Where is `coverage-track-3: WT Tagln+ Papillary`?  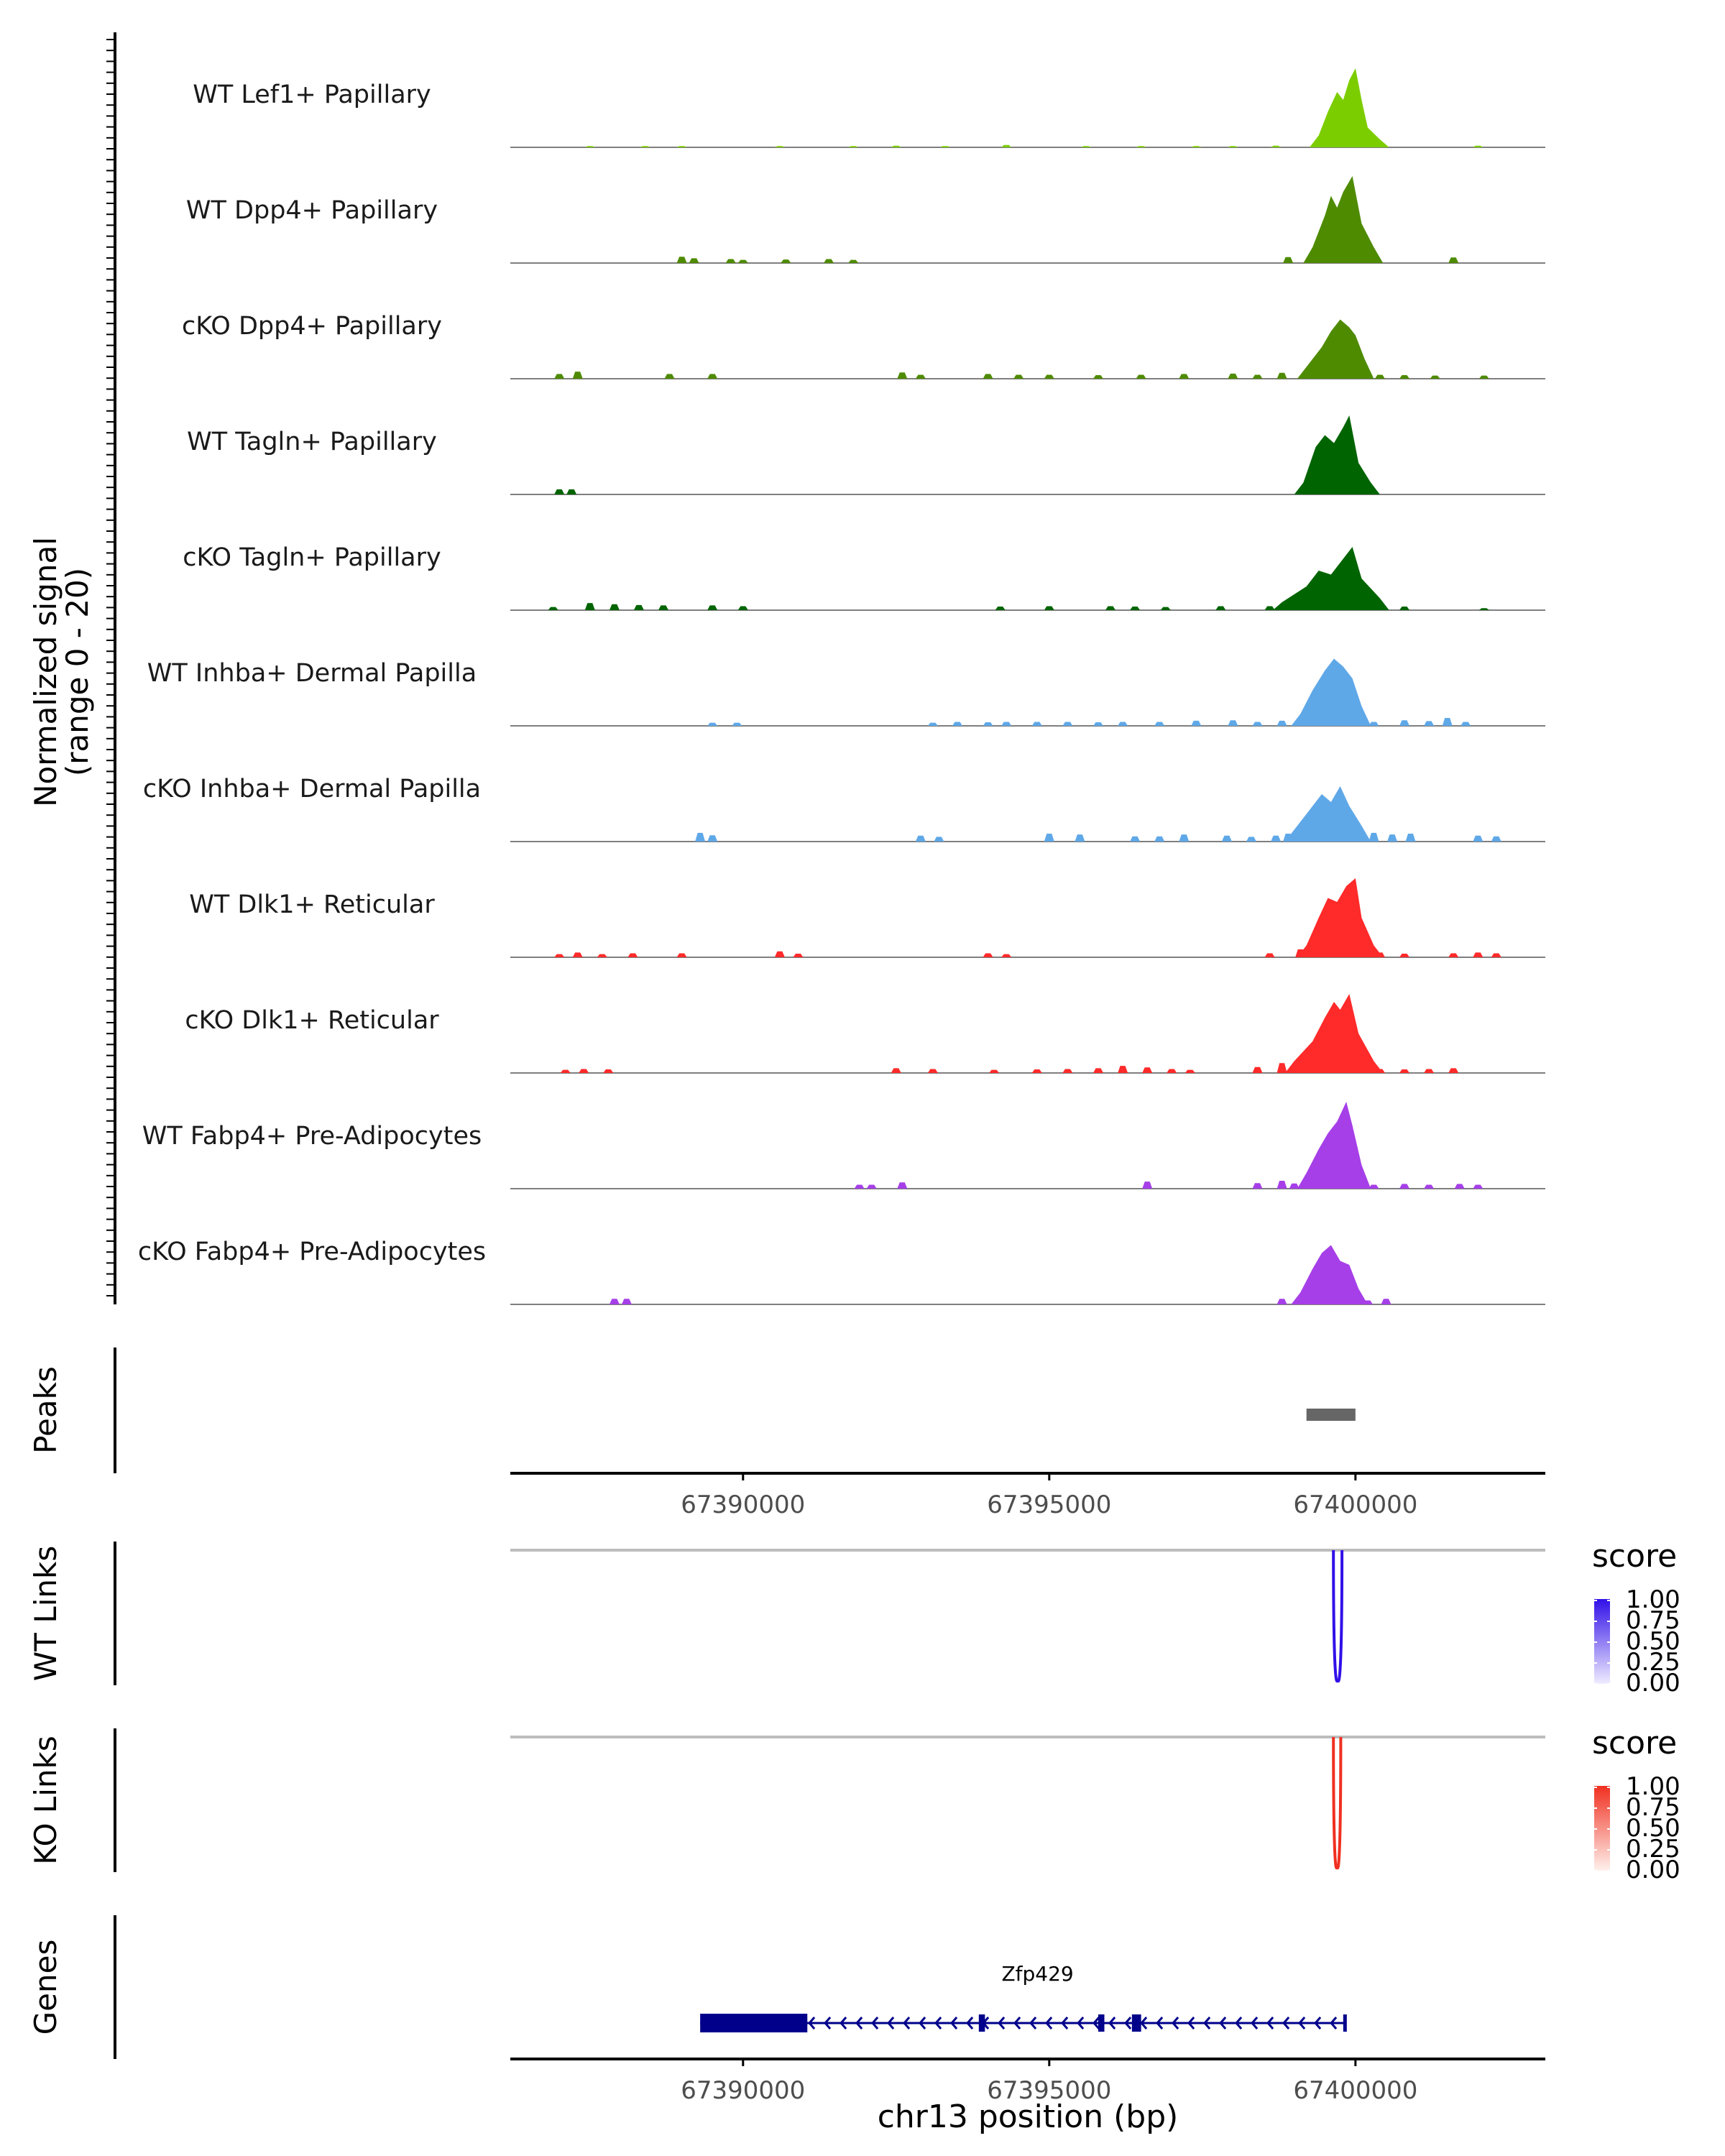 coverage-track-3: WT Tagln+ Papillary is located at coordinates (866, 455).